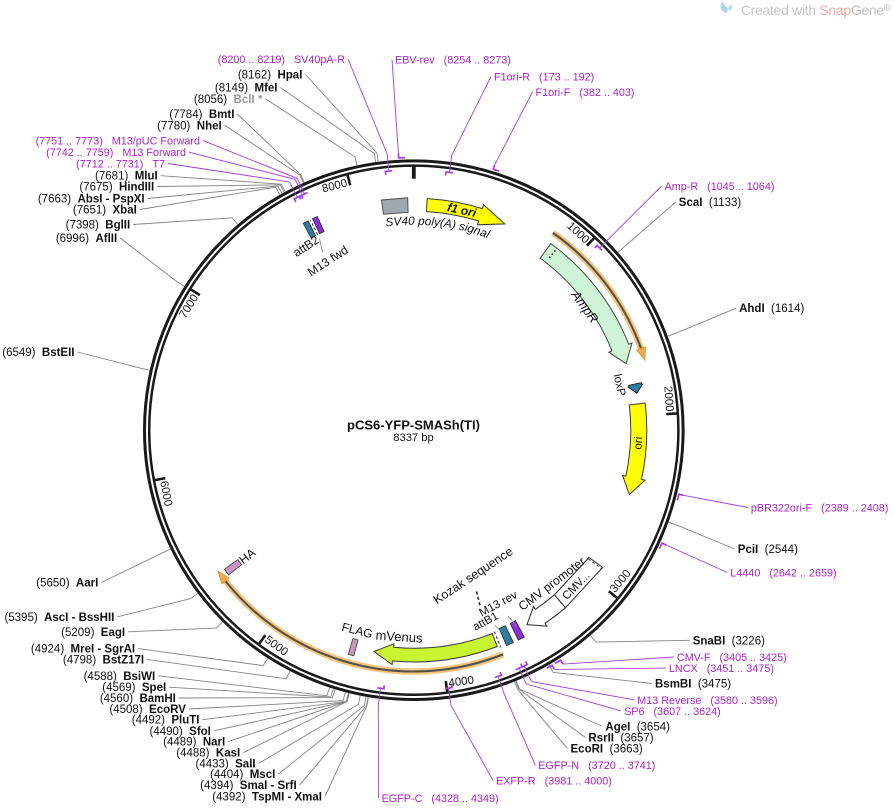 The width and height of the screenshot is (895, 809). Describe the element at coordinates (105, 211) in the screenshot. I see `svg-text: (7651) XbaI` at that location.